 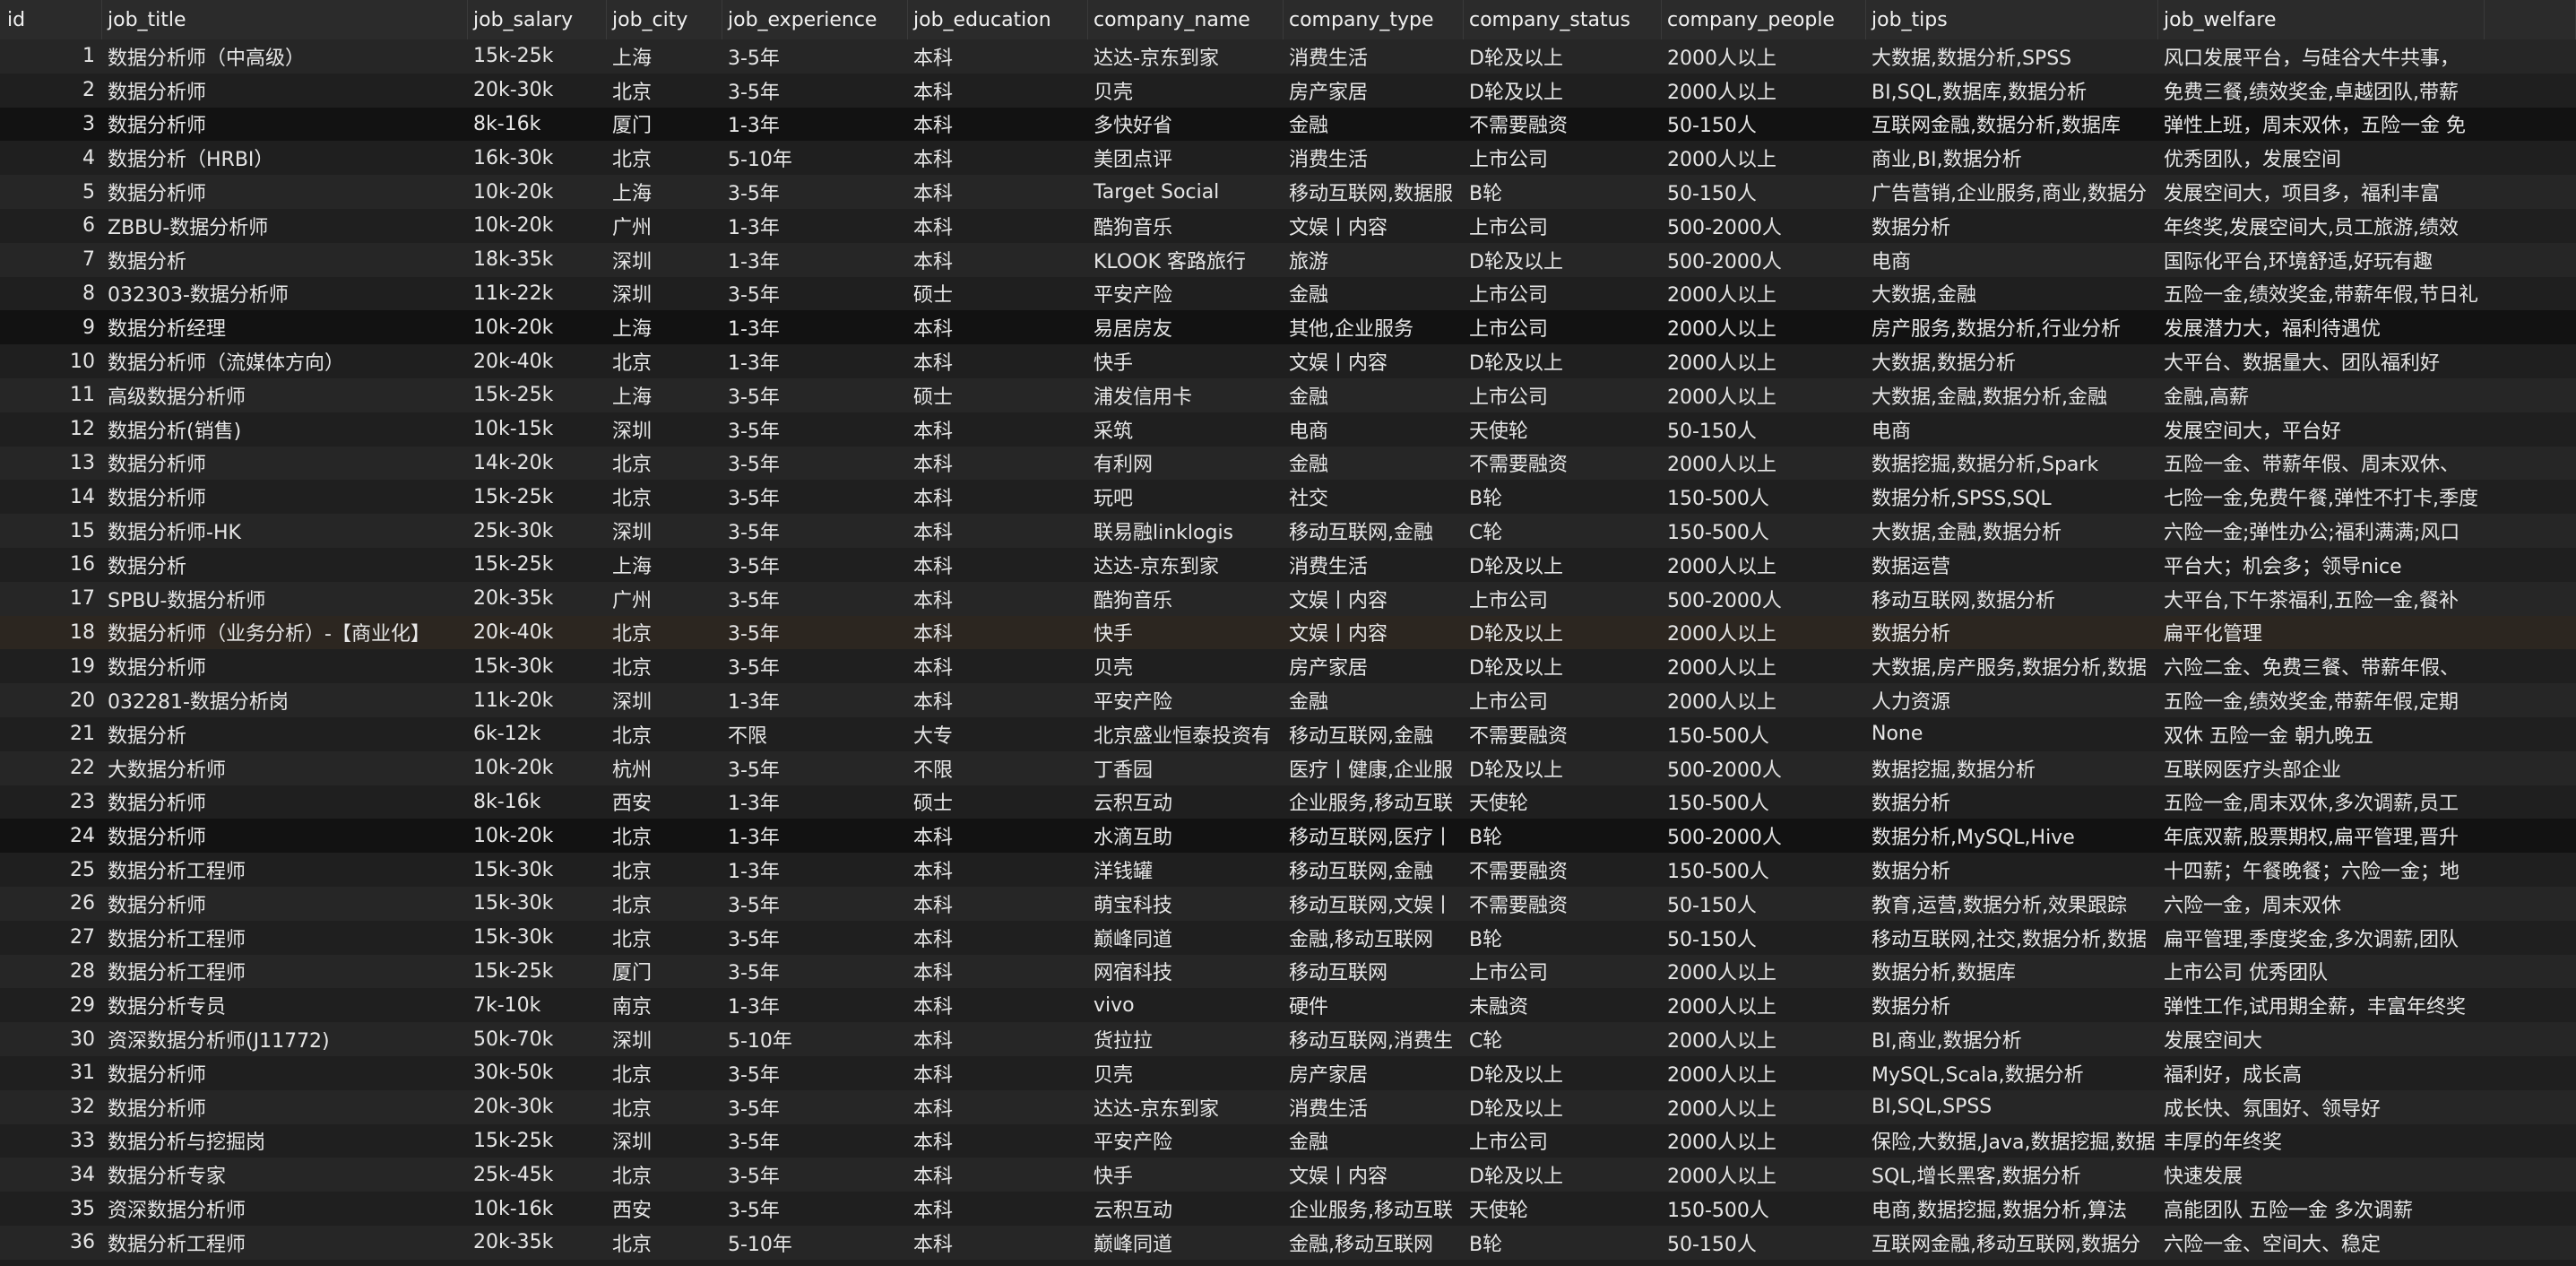 I want to click on cell-job-salary: 6k-12k, so click(x=507, y=734).